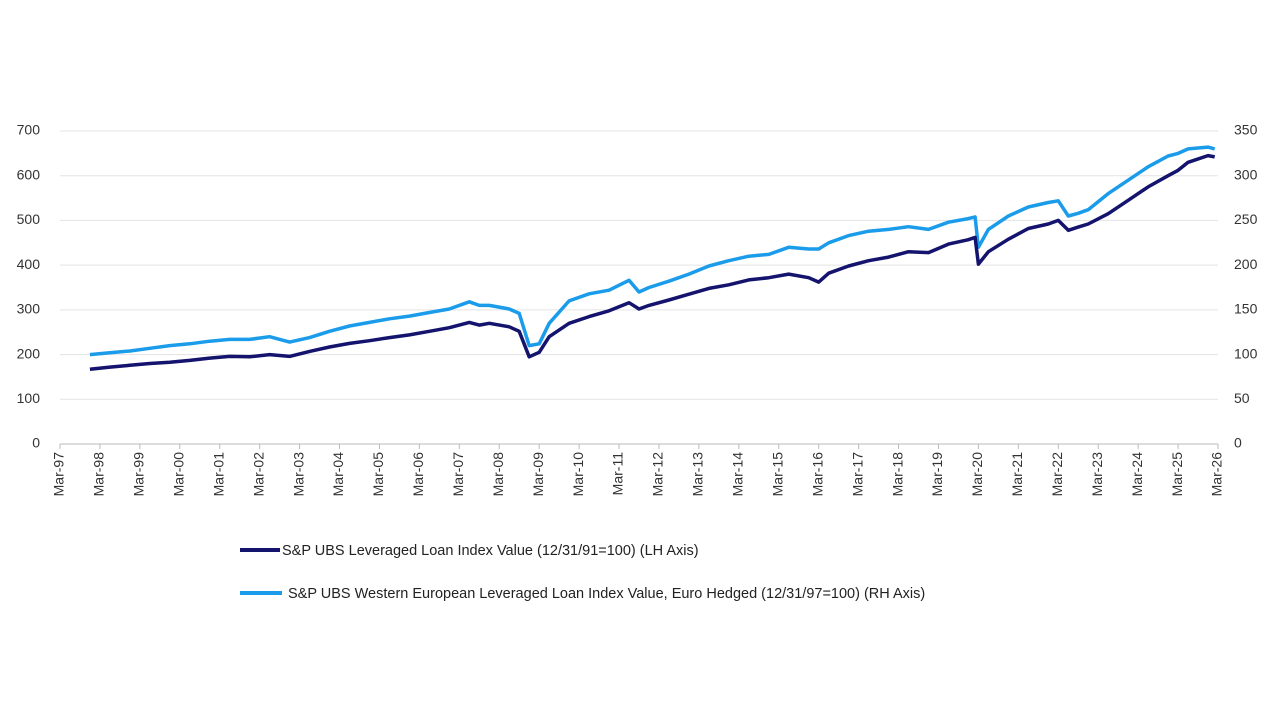 This screenshot has width=1280, height=720. I want to click on x-tick-label: Mar-17, so click(857, 474).